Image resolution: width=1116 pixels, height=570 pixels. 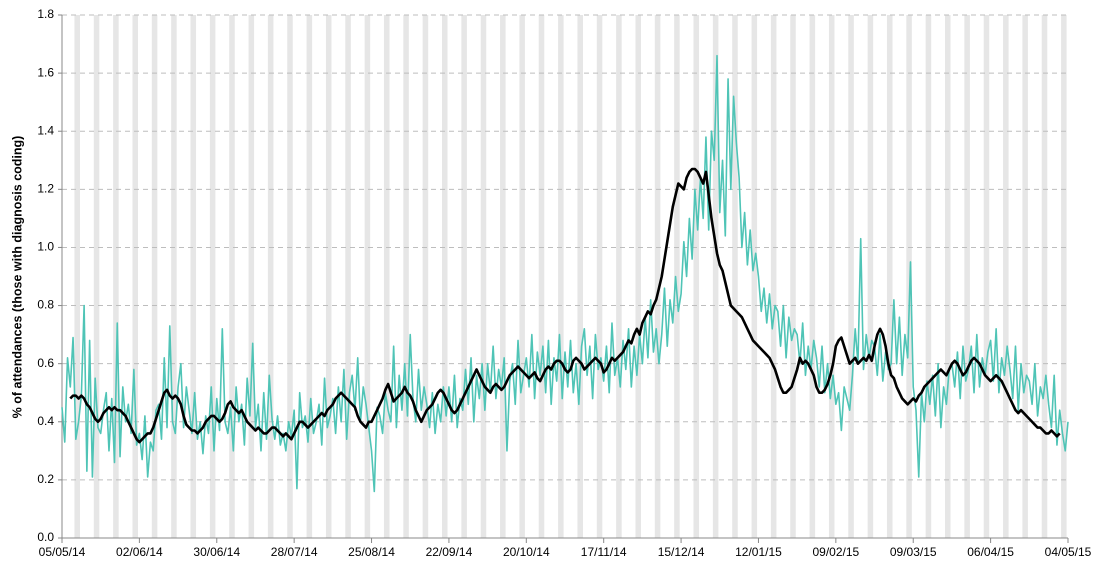 I want to click on y-tick-label: 1.8, so click(x=45, y=14).